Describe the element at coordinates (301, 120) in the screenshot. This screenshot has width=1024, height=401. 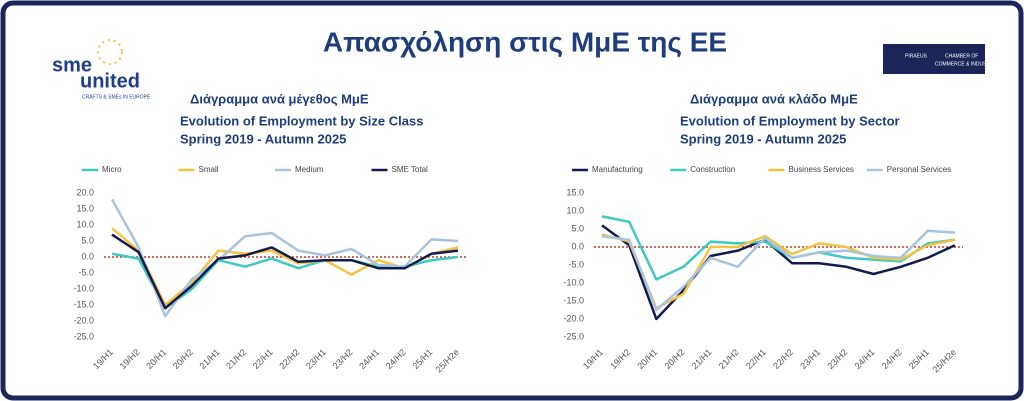
I see `chart-title: Evolution of Employment by Size Class` at that location.